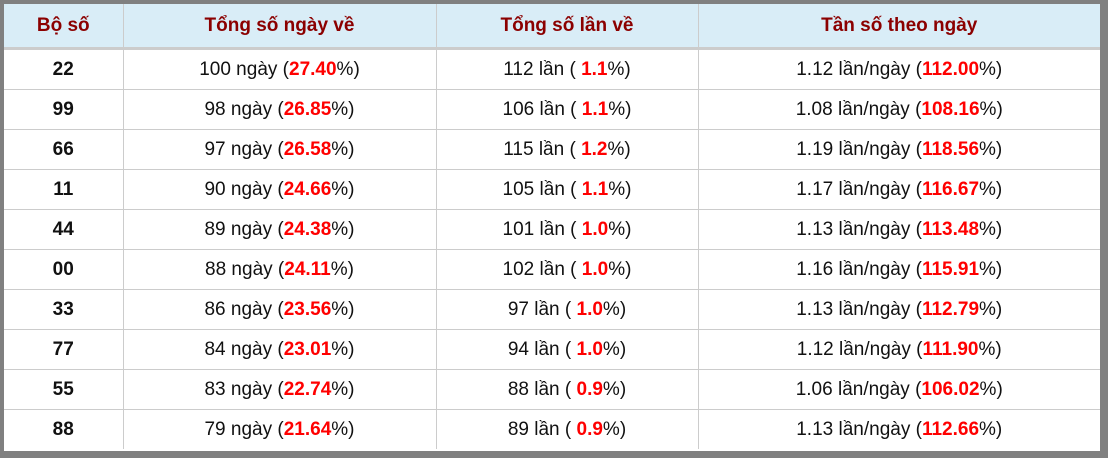  What do you see at coordinates (567, 149) in the screenshot?
I see `cell-lan-ve: 115 lần ( 1.2%)` at bounding box center [567, 149].